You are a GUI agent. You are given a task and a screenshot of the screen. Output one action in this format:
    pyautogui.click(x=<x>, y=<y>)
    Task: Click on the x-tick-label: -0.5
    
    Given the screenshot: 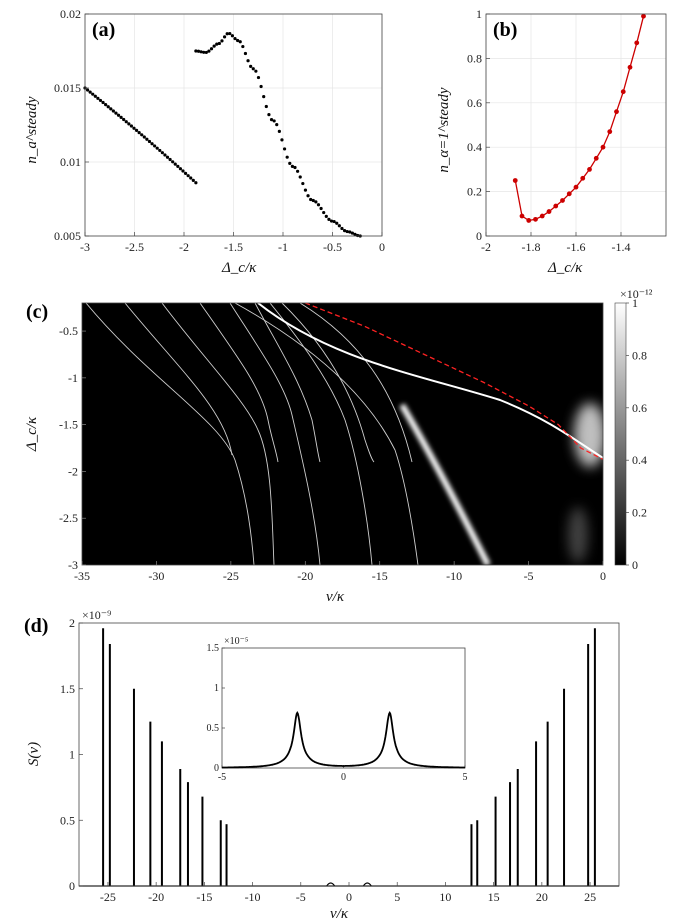 What is the action you would take?
    pyautogui.click(x=332, y=247)
    